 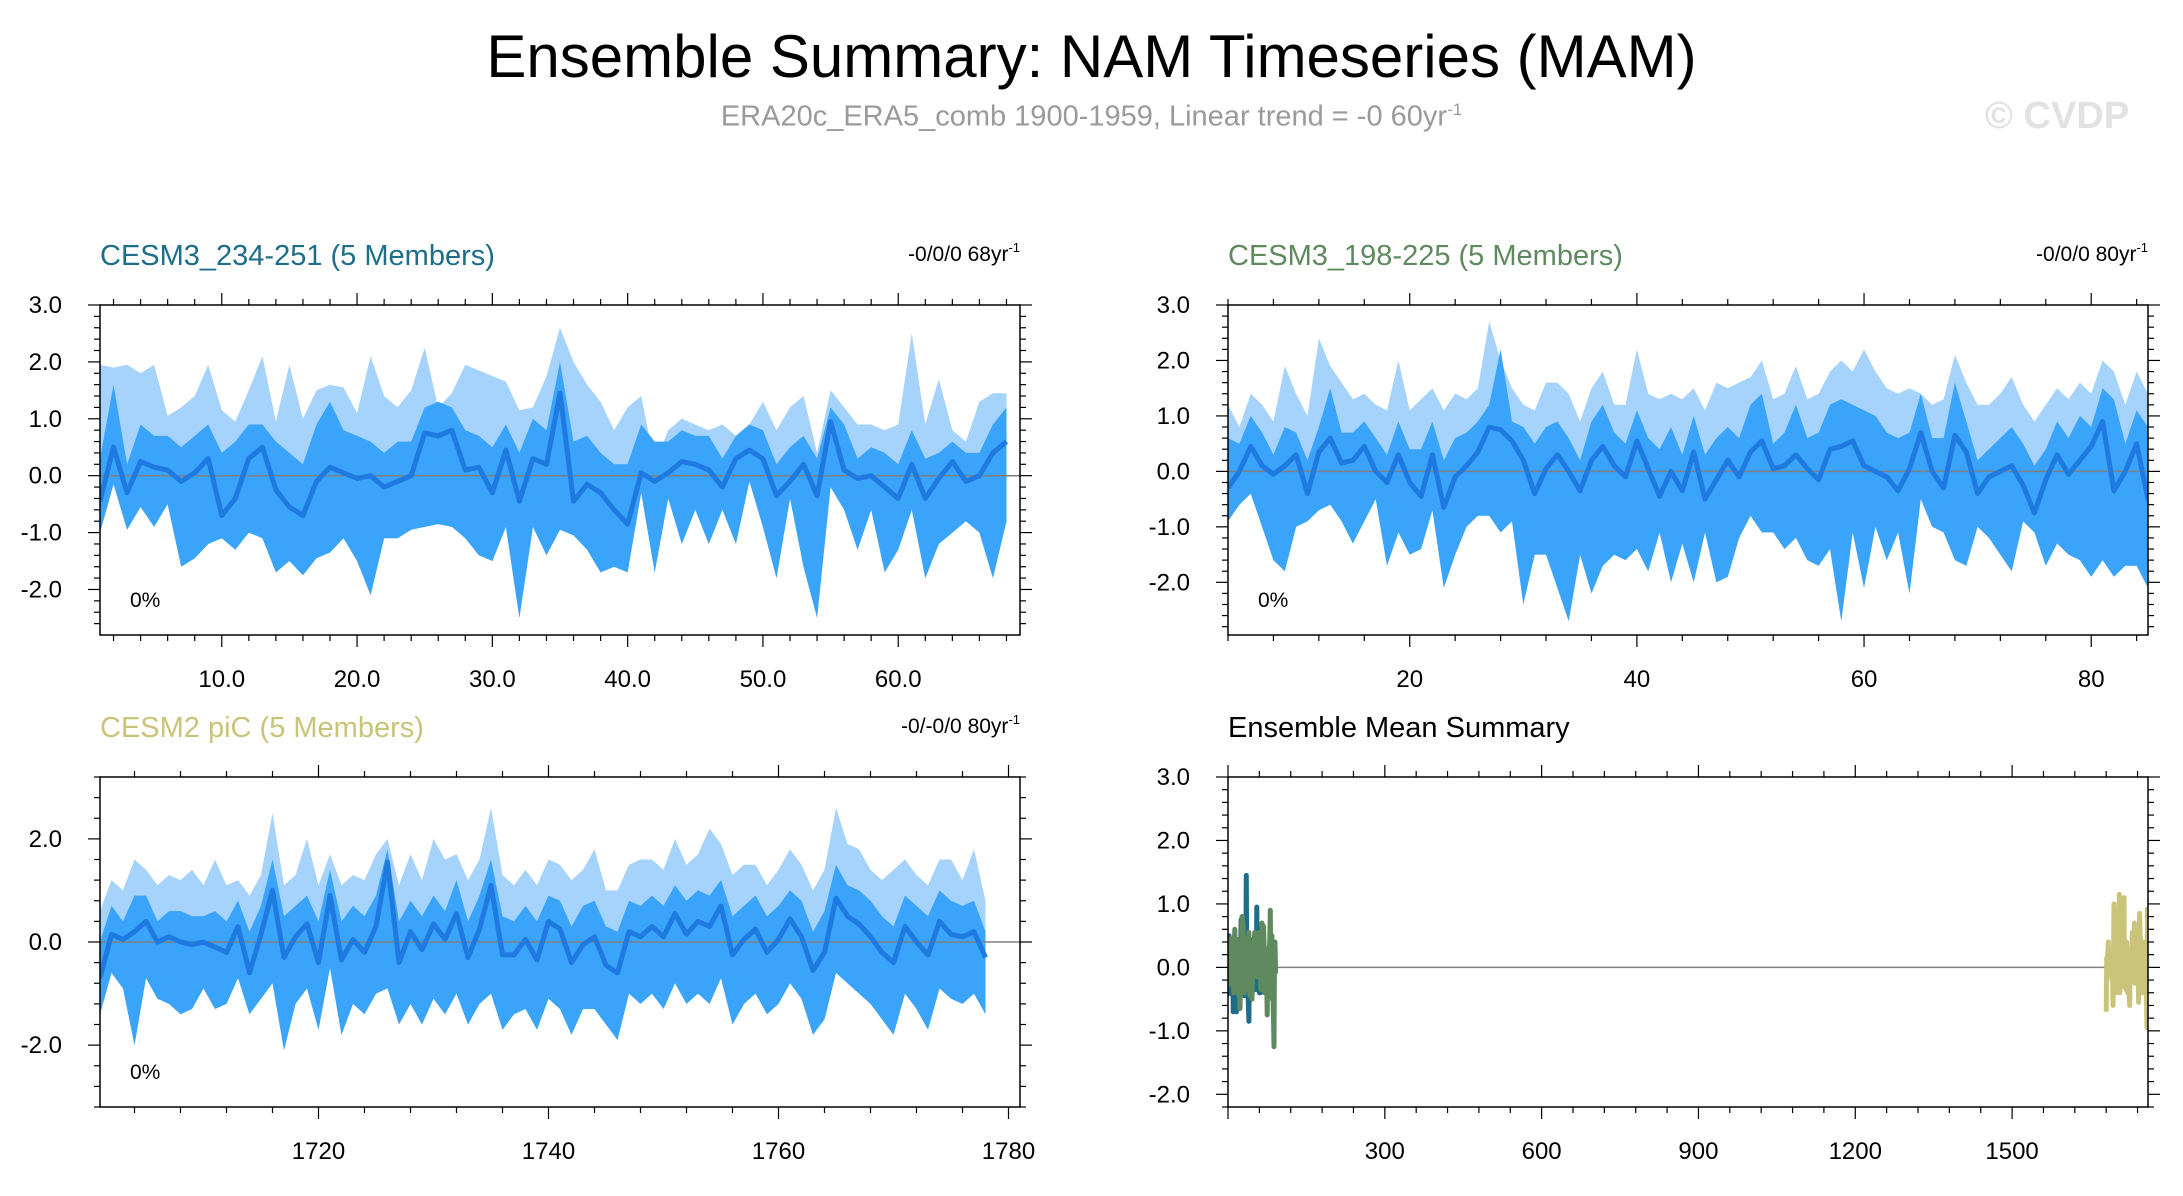 I want to click on x-tick-label: 600, so click(x=1542, y=1151).